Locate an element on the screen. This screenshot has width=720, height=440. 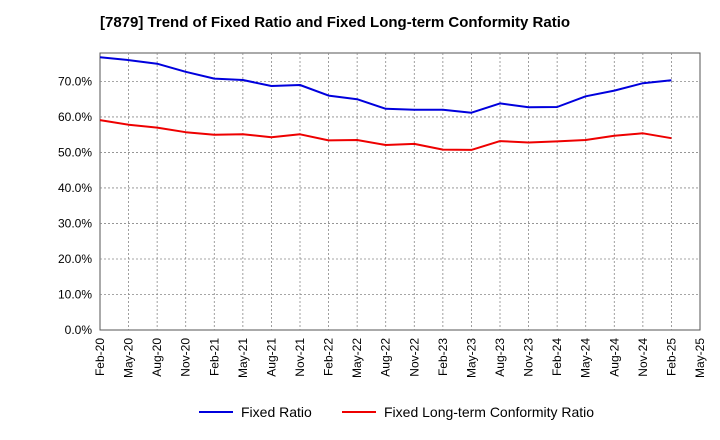
x-tick-label: May-21 is located at coordinates (243, 358).